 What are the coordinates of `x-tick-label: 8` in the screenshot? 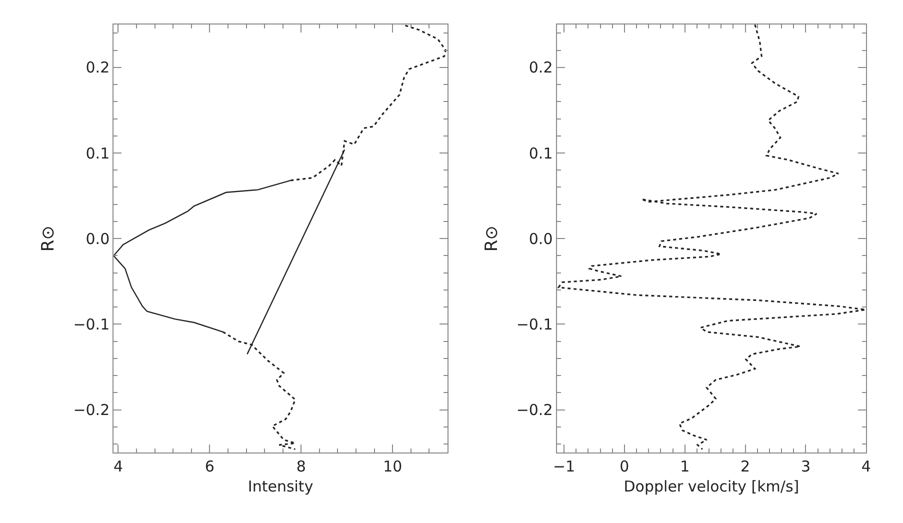 It's located at (301, 467).